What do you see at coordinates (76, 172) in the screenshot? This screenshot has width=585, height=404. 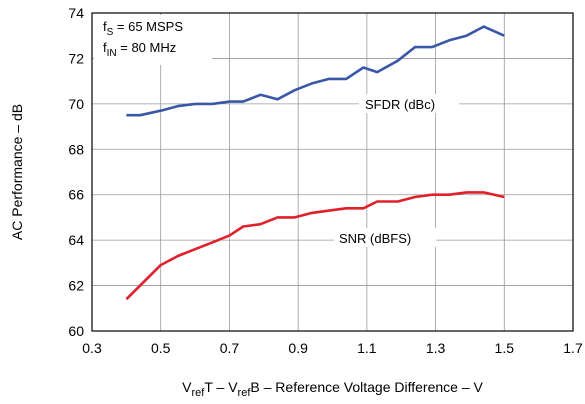 I see `y-tick-labels: 60 62 64 66 68 70 72 74` at bounding box center [76, 172].